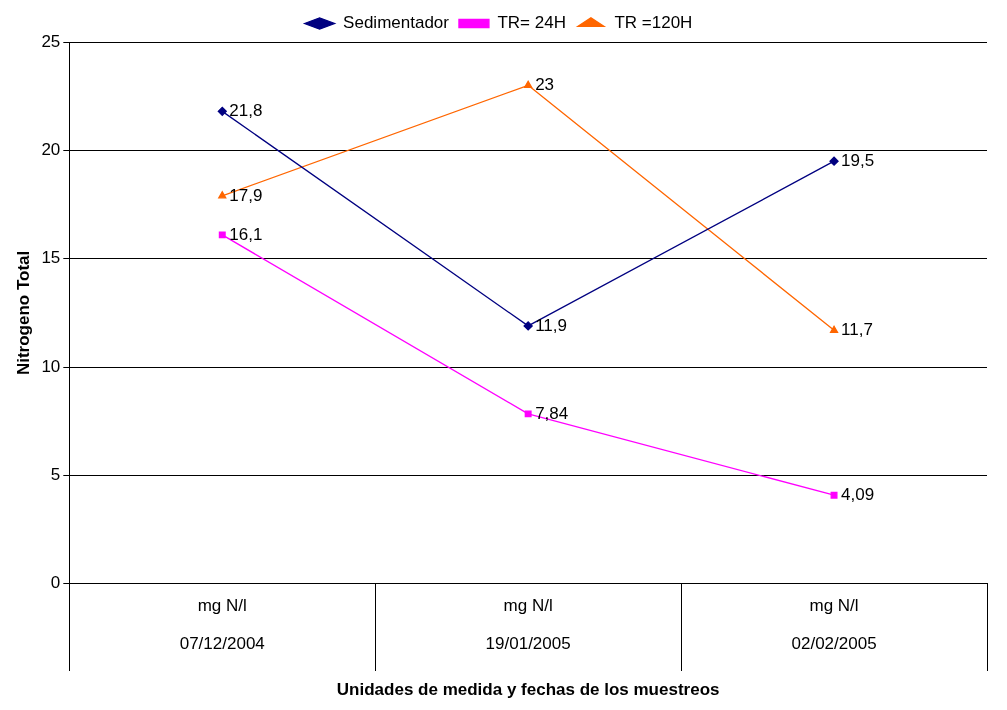  Describe the element at coordinates (51, 366) in the screenshot. I see `y-tick-label: 10` at that location.